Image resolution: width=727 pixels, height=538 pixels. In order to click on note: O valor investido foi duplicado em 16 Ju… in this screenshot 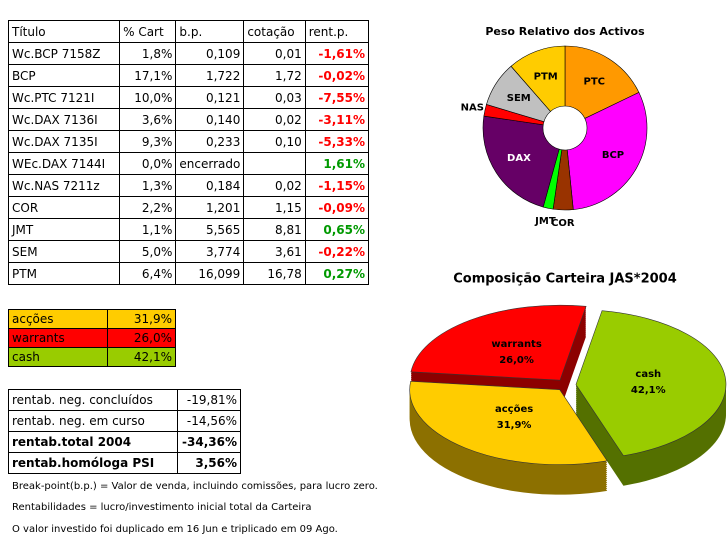, I will do `click(175, 529)`.